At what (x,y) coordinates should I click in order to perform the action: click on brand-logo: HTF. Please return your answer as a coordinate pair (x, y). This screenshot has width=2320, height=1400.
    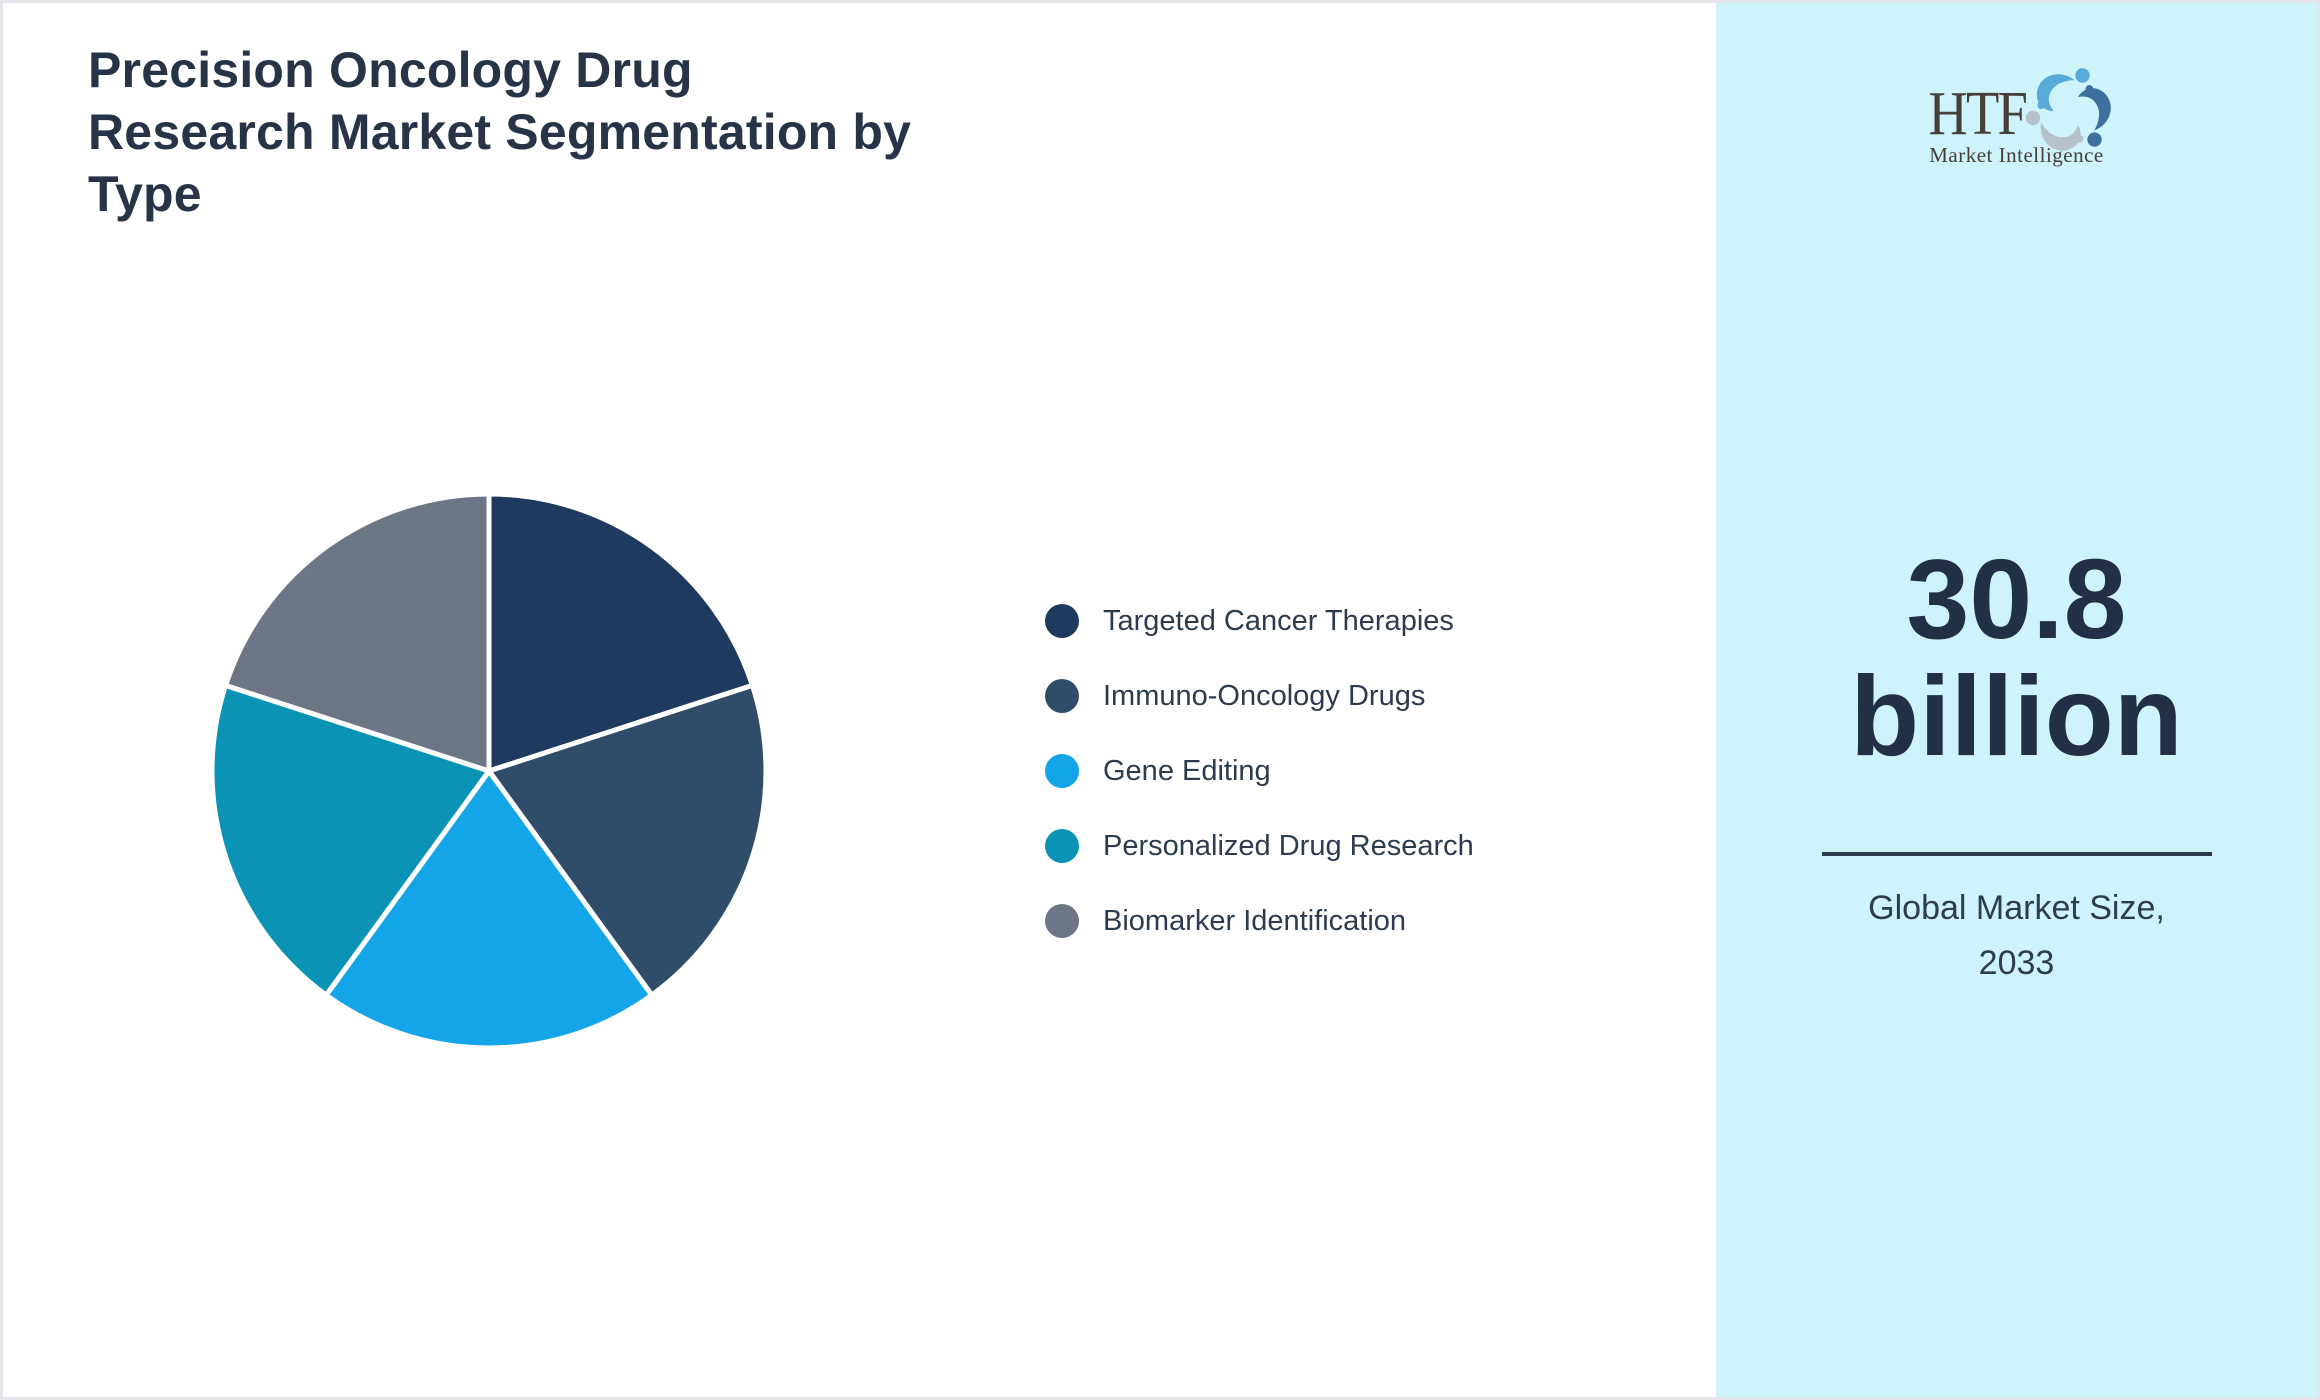
    Looking at the image, I should click on (2016, 118).